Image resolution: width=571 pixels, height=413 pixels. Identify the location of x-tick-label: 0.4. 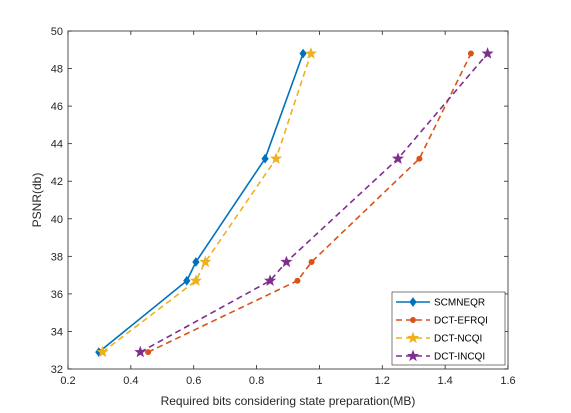
(130, 381).